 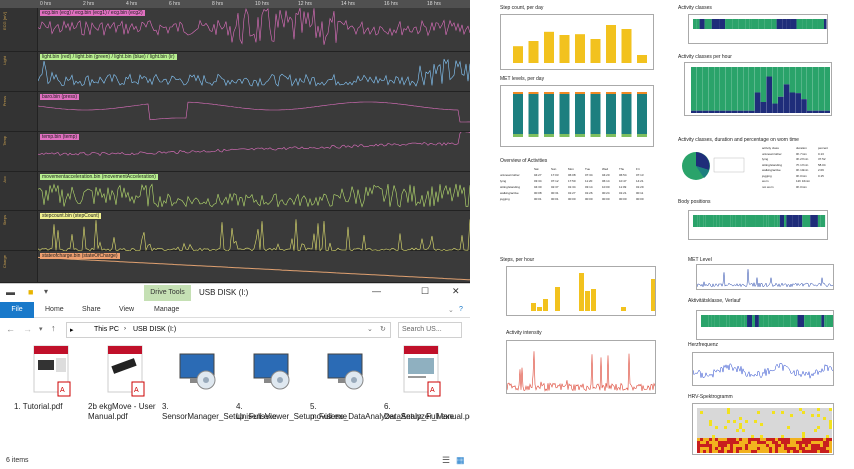 What do you see at coordinates (461, 309) in the screenshot?
I see `help-icon: ?` at bounding box center [461, 309].